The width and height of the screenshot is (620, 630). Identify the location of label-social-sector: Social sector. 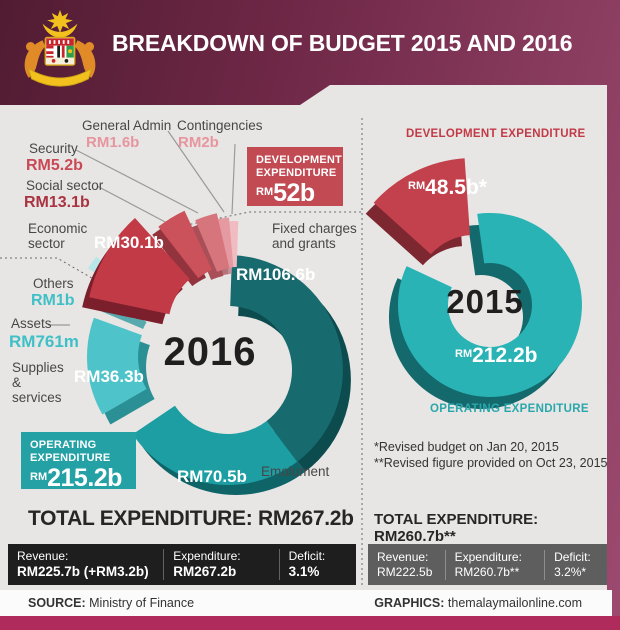
(65, 185).